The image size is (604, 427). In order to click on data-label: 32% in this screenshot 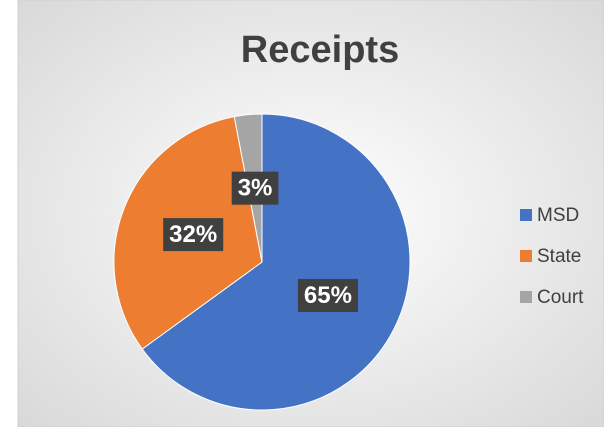, I will do `click(193, 234)`.